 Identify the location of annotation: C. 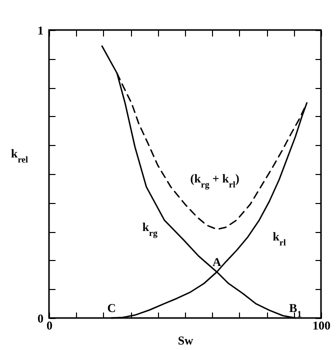
(111, 308).